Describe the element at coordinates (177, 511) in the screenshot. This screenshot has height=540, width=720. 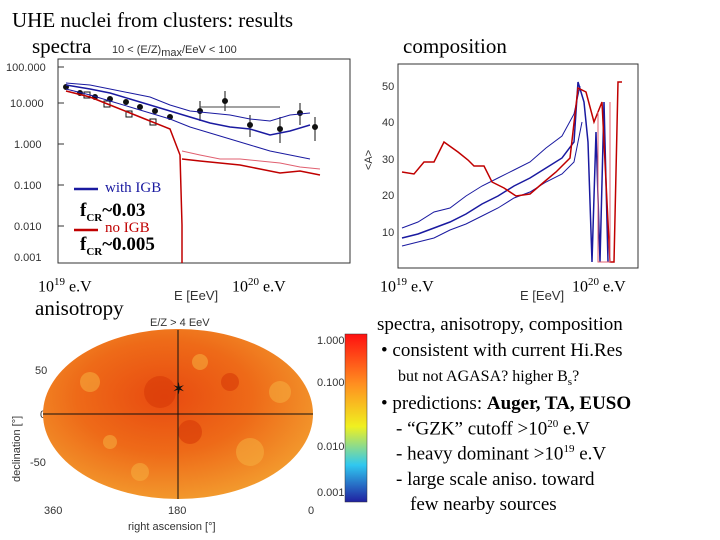
I see `sky-map-ra-tick: 180` at that location.